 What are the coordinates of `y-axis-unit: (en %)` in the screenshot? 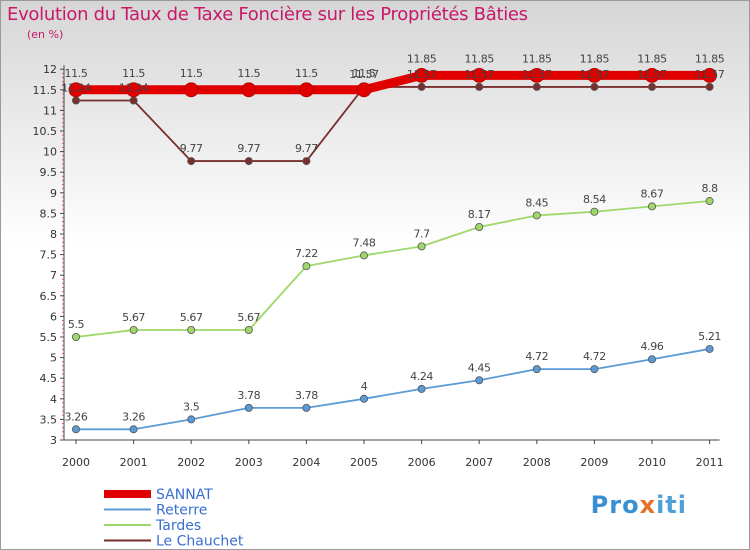 It's located at (45, 34).